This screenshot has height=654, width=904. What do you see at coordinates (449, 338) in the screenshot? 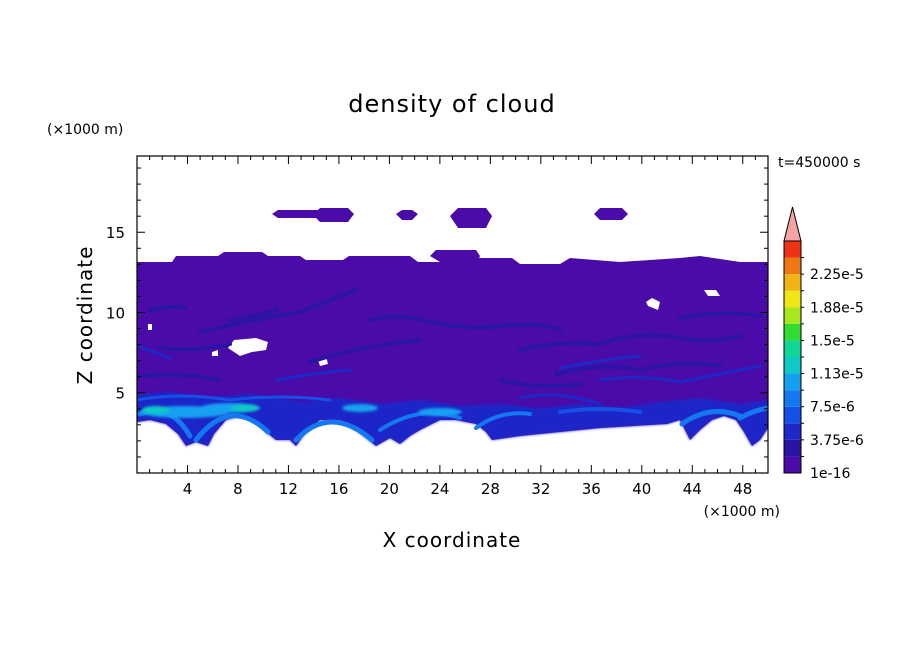
I see `dense-streaks` at bounding box center [449, 338].